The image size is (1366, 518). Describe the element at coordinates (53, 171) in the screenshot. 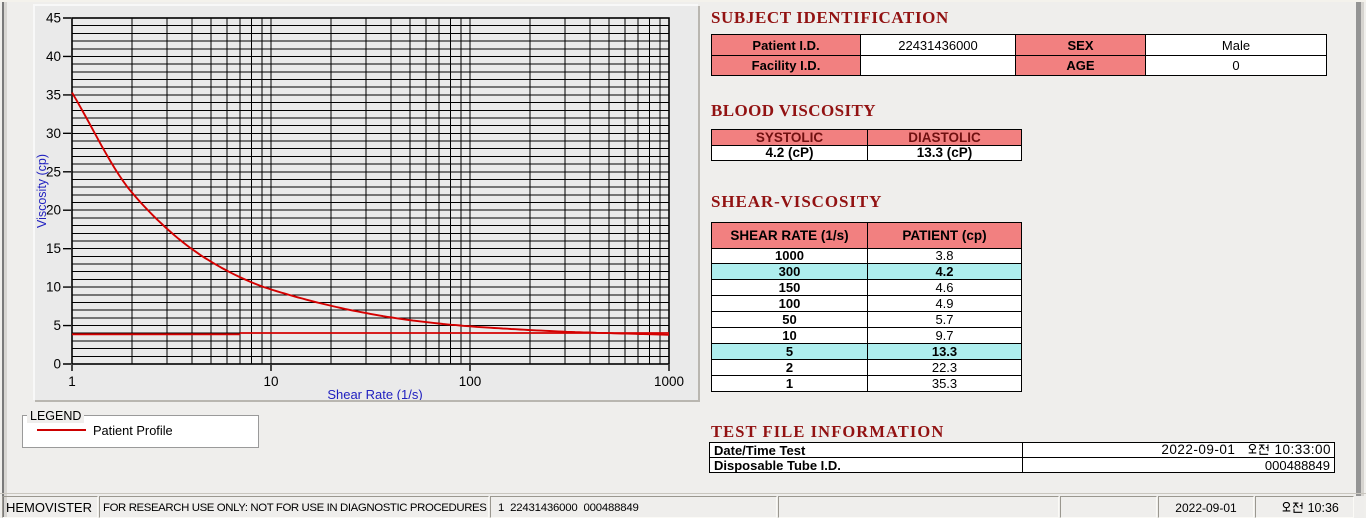

I see `svg-text: 25` at that location.